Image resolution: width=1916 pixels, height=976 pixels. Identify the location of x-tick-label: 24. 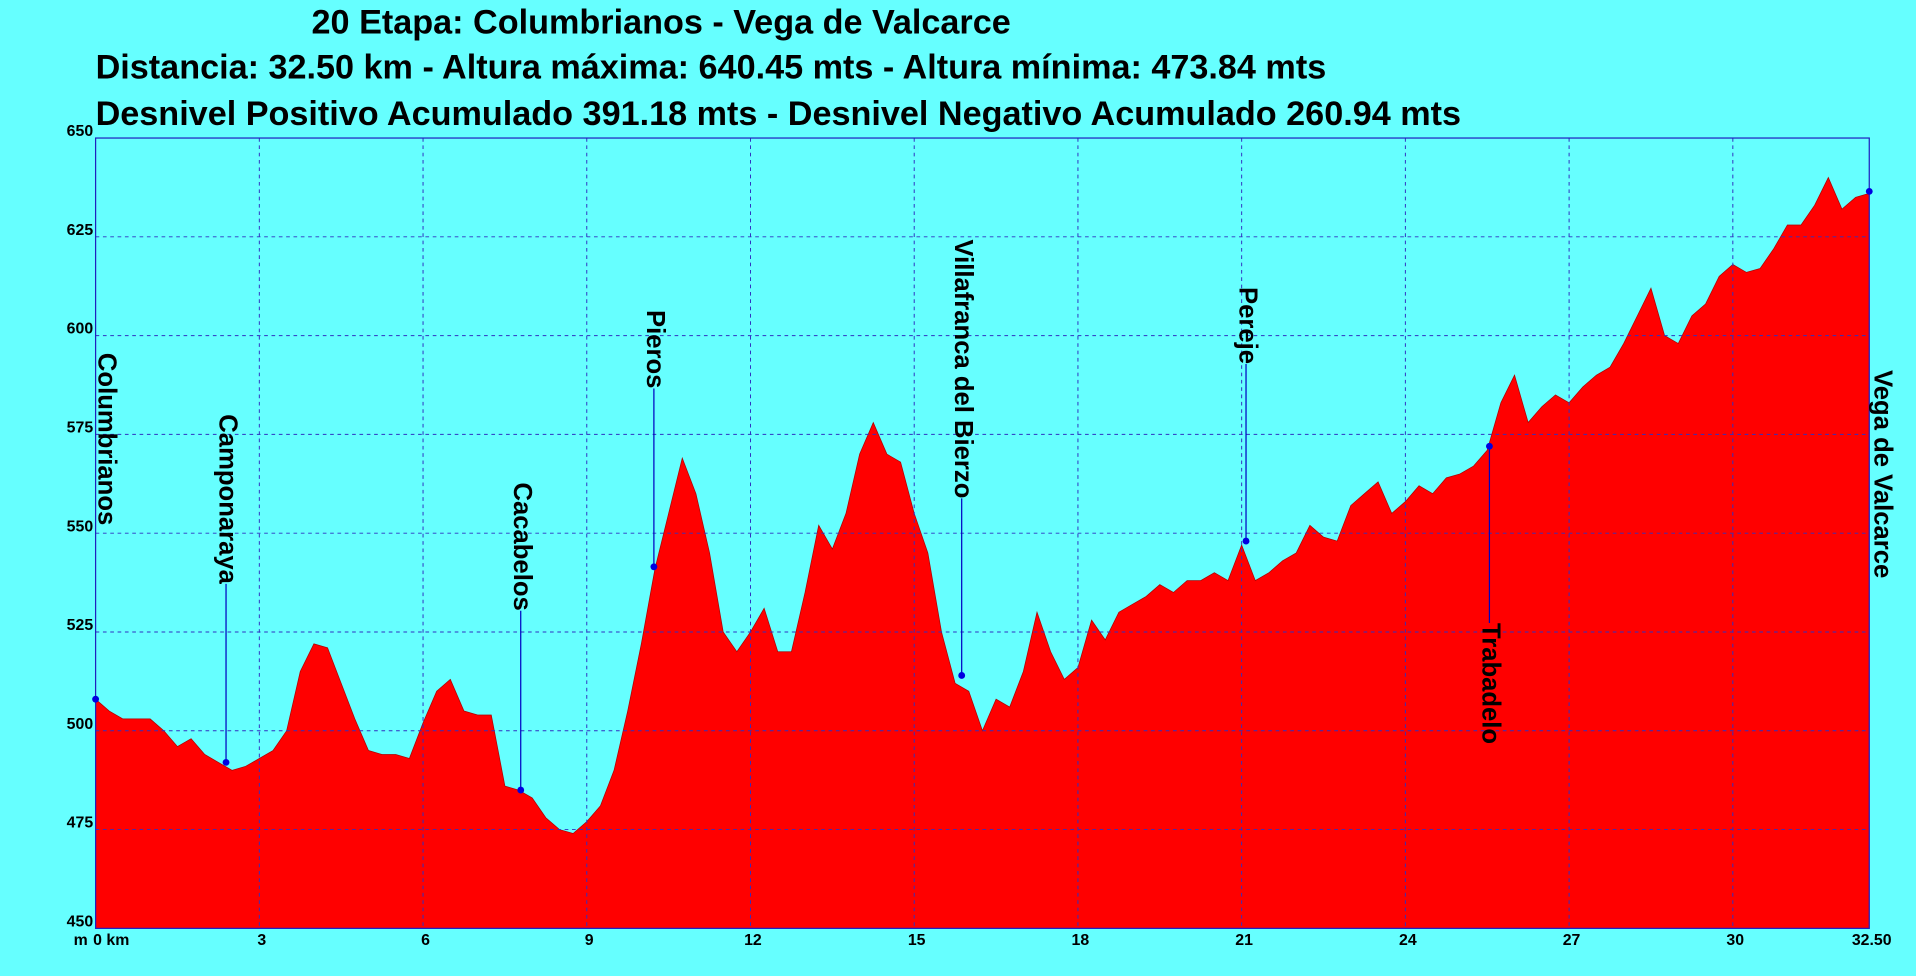
(1408, 940).